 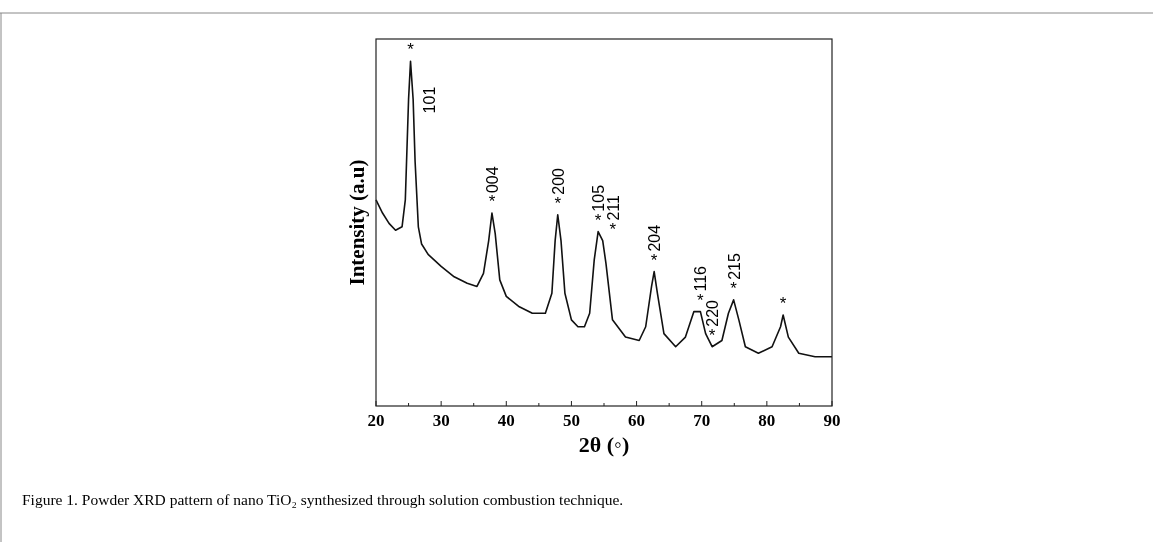 What do you see at coordinates (604, 444) in the screenshot?
I see `x-axis-title: 2θ (◦)` at bounding box center [604, 444].